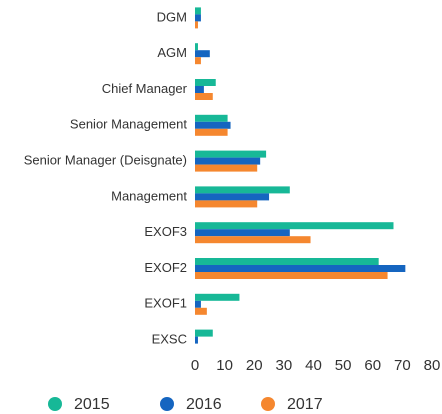  What do you see at coordinates (254, 365) in the screenshot?
I see `x-tick-label: 20` at bounding box center [254, 365].